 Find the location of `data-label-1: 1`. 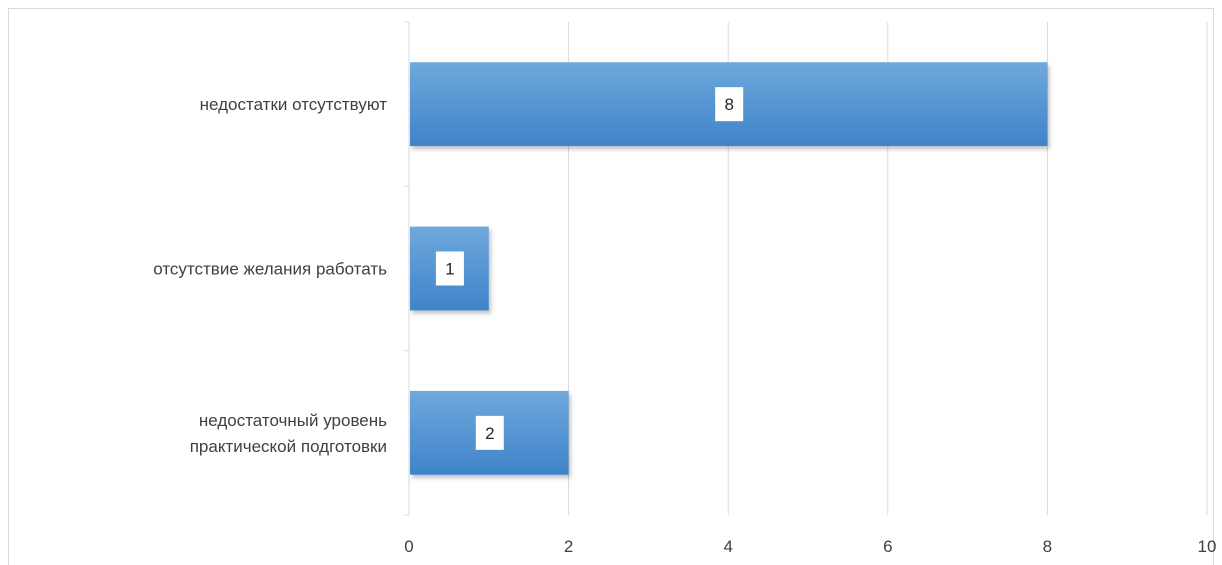

data-label-1: 1 is located at coordinates (449, 269).